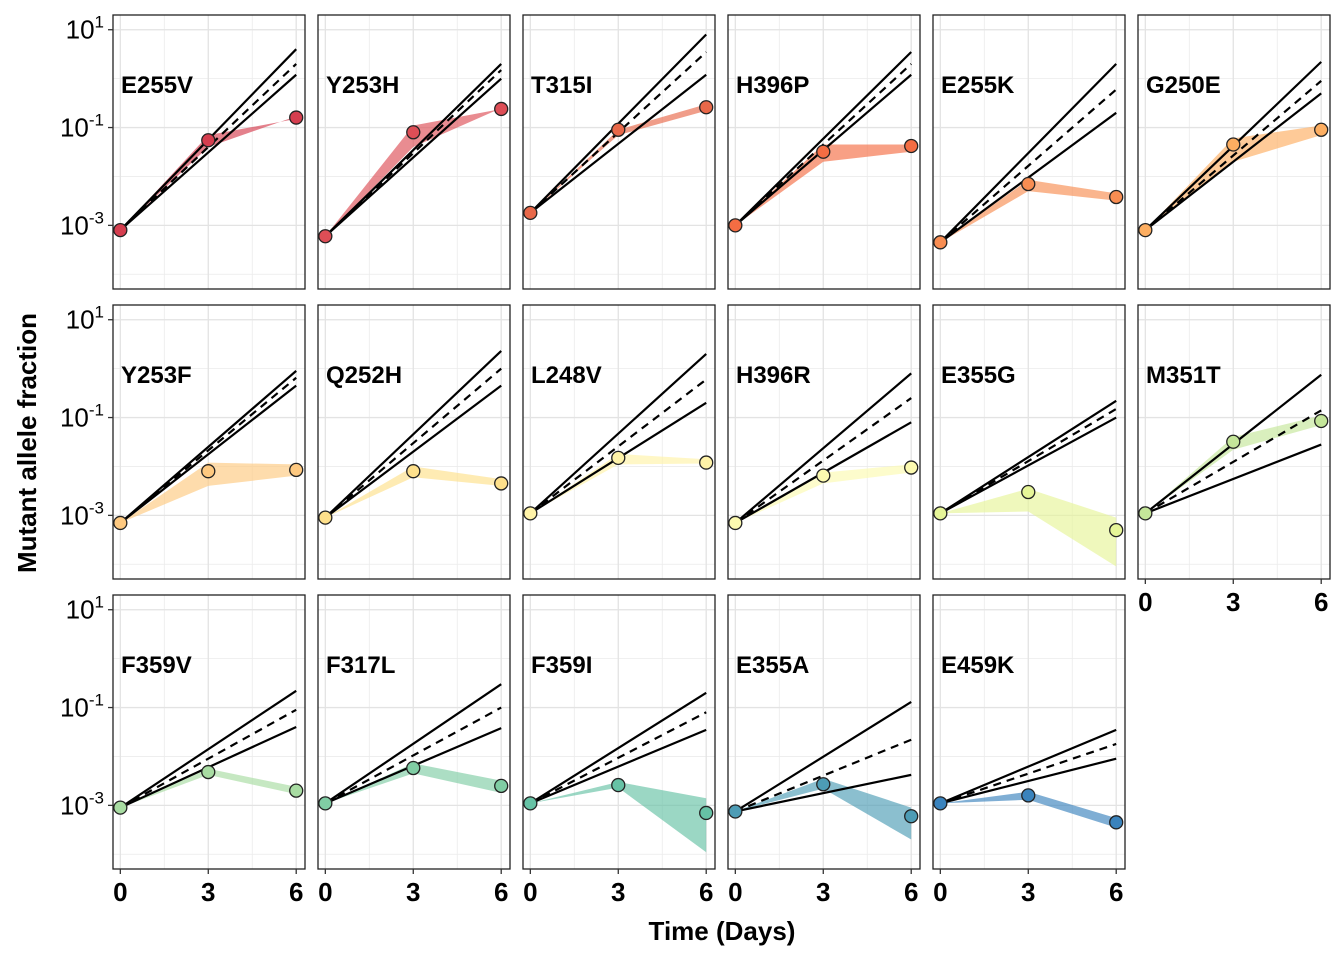 This screenshot has width=1344, height=960. Describe the element at coordinates (566, 375) in the screenshot. I see `panel-label: L248V` at that location.